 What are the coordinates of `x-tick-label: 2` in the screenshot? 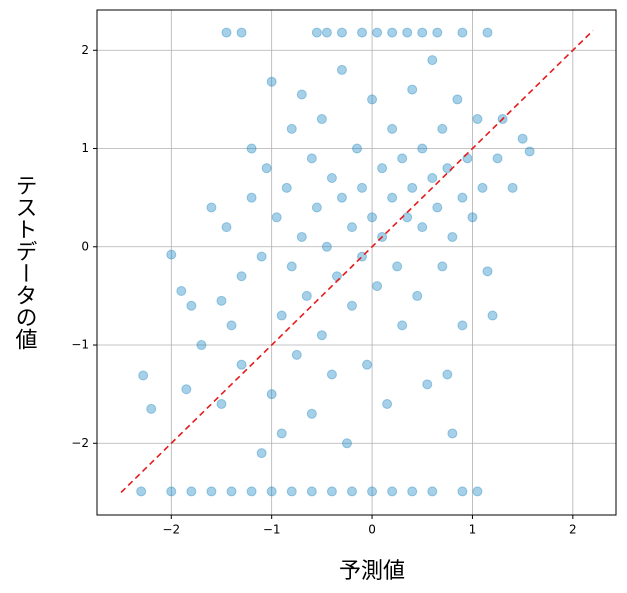 It's located at (573, 530).